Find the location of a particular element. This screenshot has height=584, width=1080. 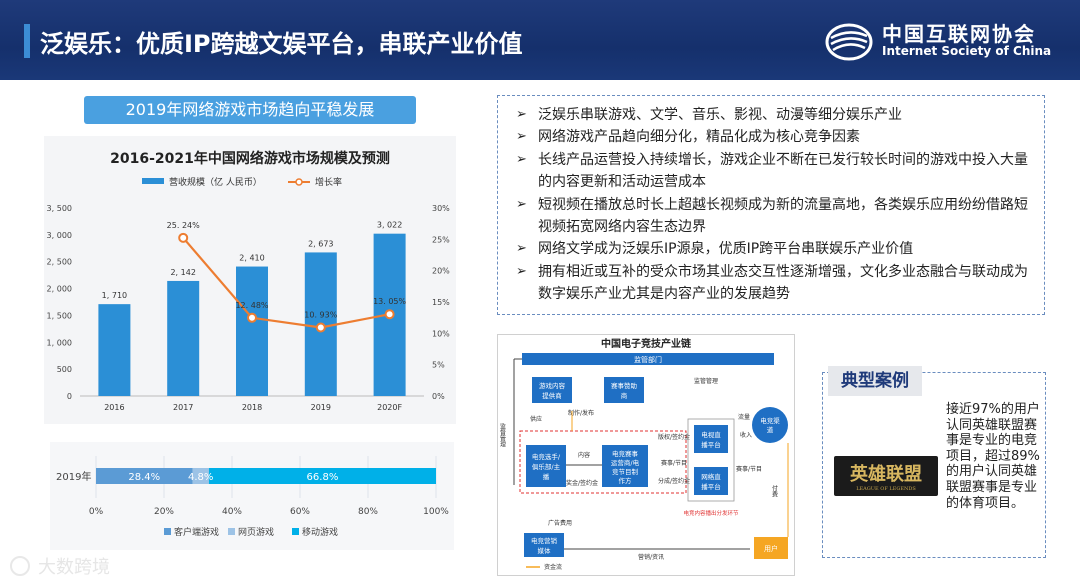

x-axis-ticks: 2016 2017 2018 2019 2020F is located at coordinates (253, 407).